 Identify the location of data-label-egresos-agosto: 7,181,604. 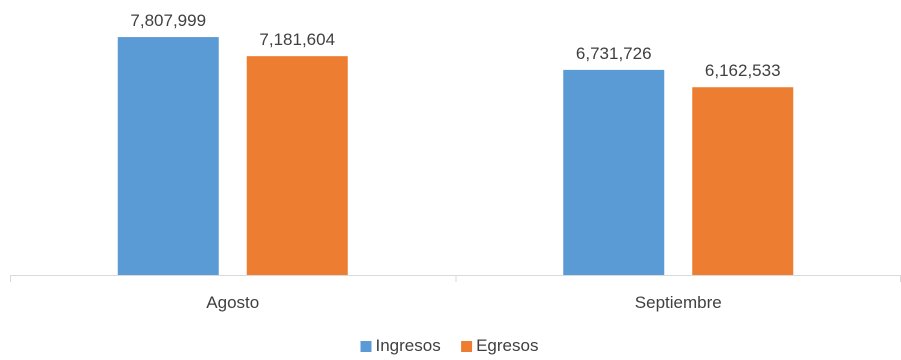
(297, 39).